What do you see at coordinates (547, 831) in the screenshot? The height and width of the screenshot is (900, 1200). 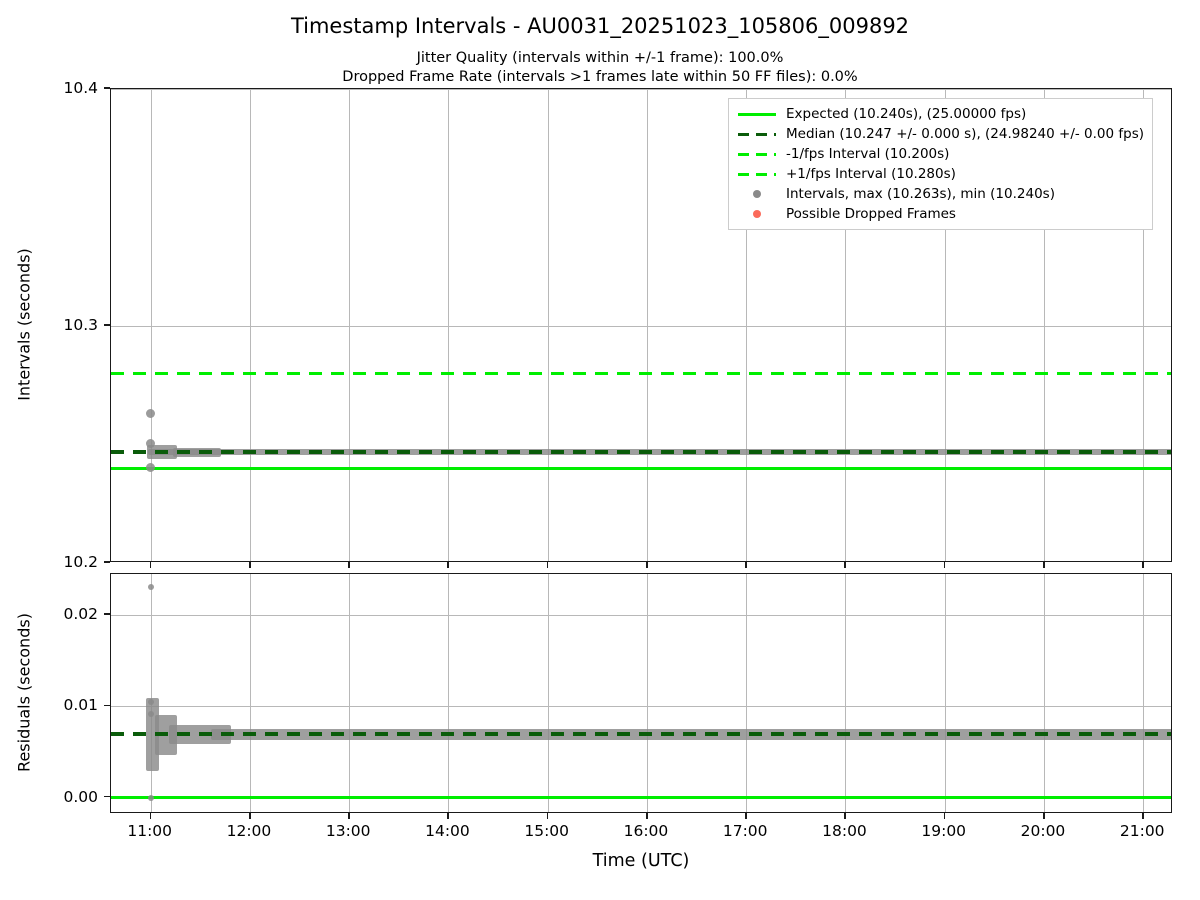 I see `x-axis-tick-label: 15:00` at bounding box center [547, 831].